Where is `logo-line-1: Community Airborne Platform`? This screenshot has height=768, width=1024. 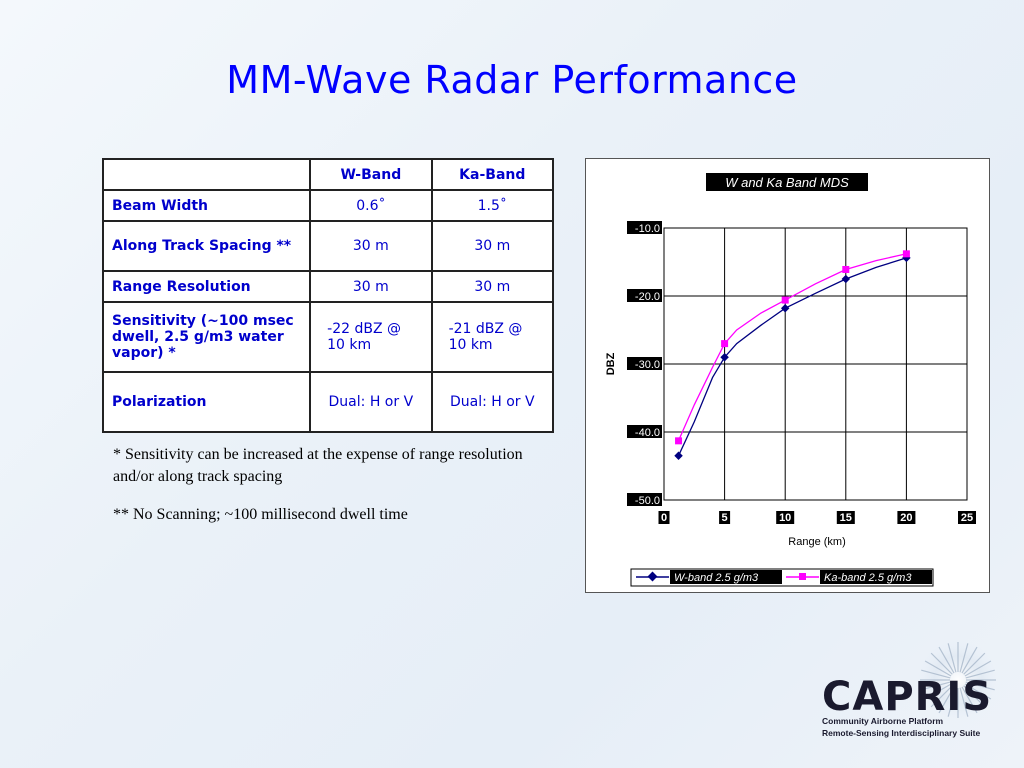 logo-line-1: Community Airborne Platform is located at coordinates (882, 721).